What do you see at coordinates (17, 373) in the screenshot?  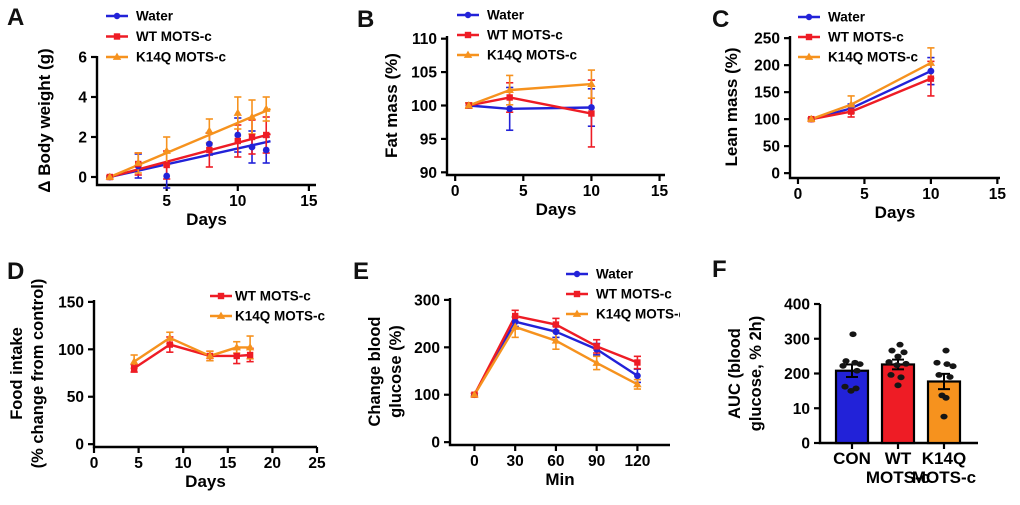 I see `y-axis-title: Food intake` at bounding box center [17, 373].